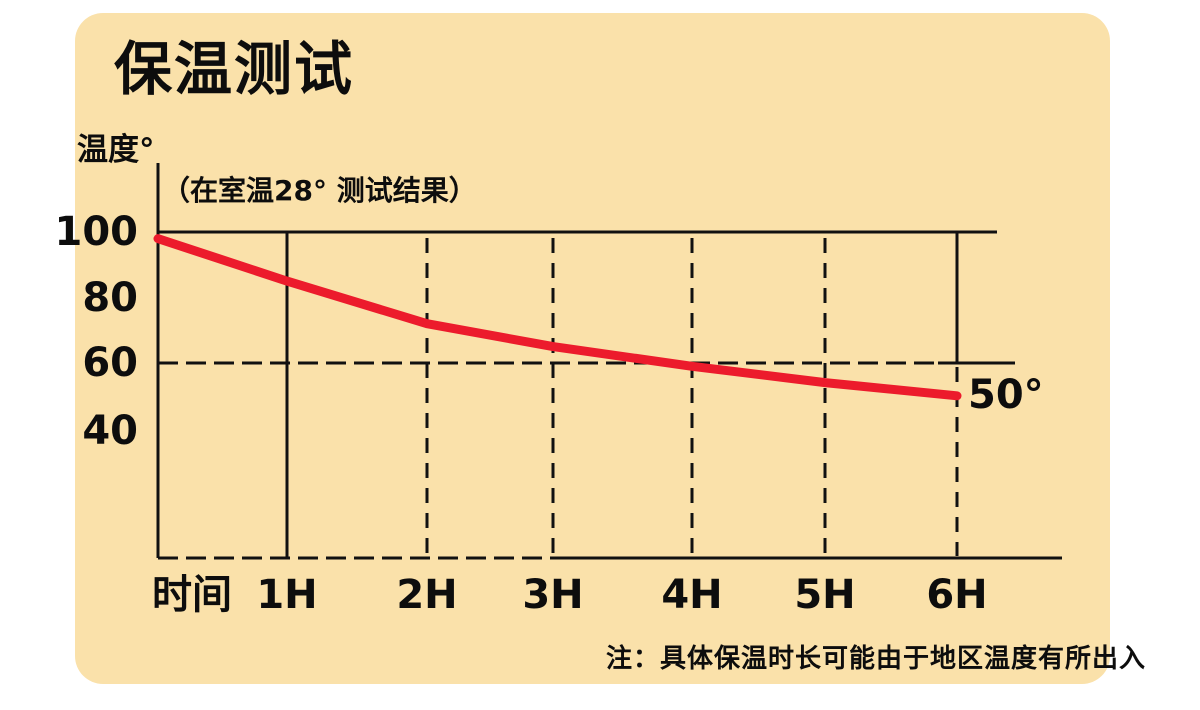 The image size is (1200, 710). What do you see at coordinates (116, 150) in the screenshot?
I see `y-axis-label: 温度°` at bounding box center [116, 150].